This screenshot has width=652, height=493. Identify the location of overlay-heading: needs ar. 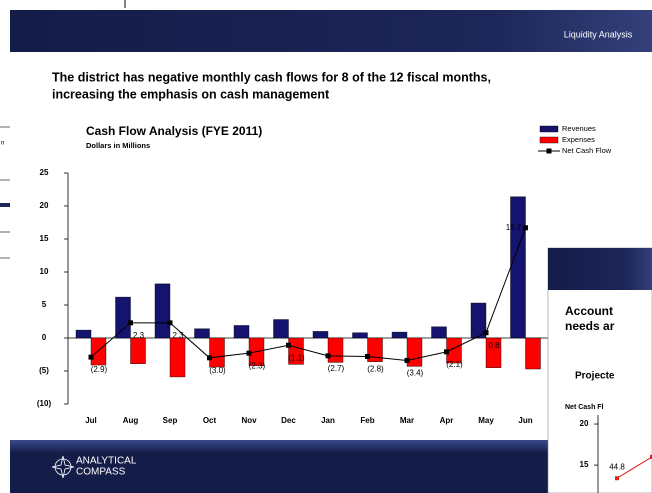
(590, 326).